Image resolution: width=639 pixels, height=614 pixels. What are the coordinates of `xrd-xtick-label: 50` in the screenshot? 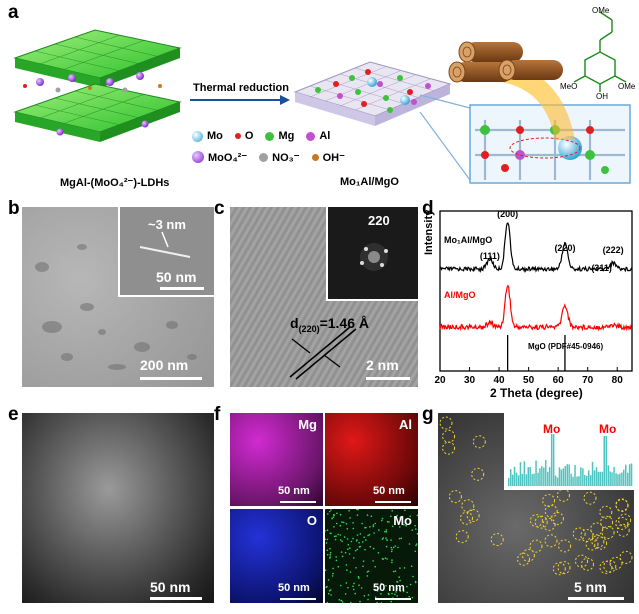 It's located at (529, 380).